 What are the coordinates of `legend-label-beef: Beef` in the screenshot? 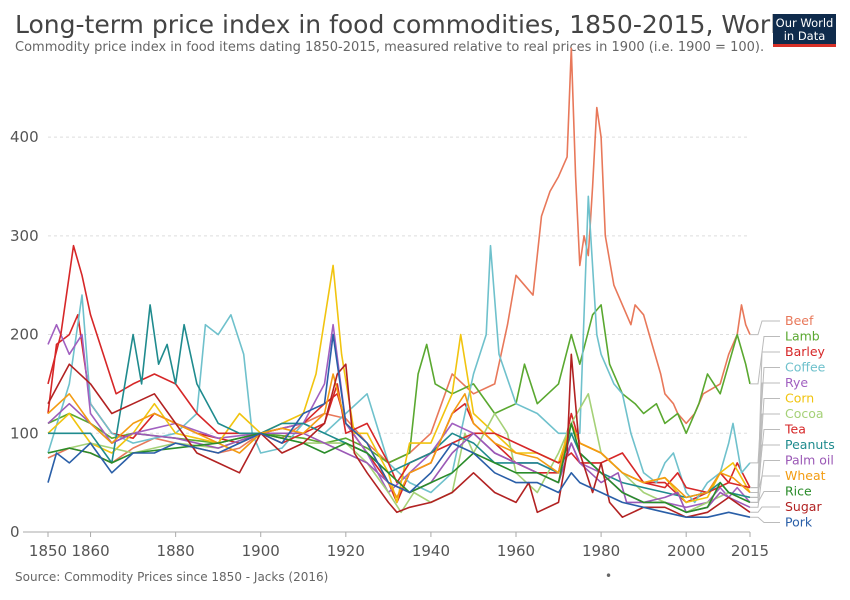 It's located at (799, 320).